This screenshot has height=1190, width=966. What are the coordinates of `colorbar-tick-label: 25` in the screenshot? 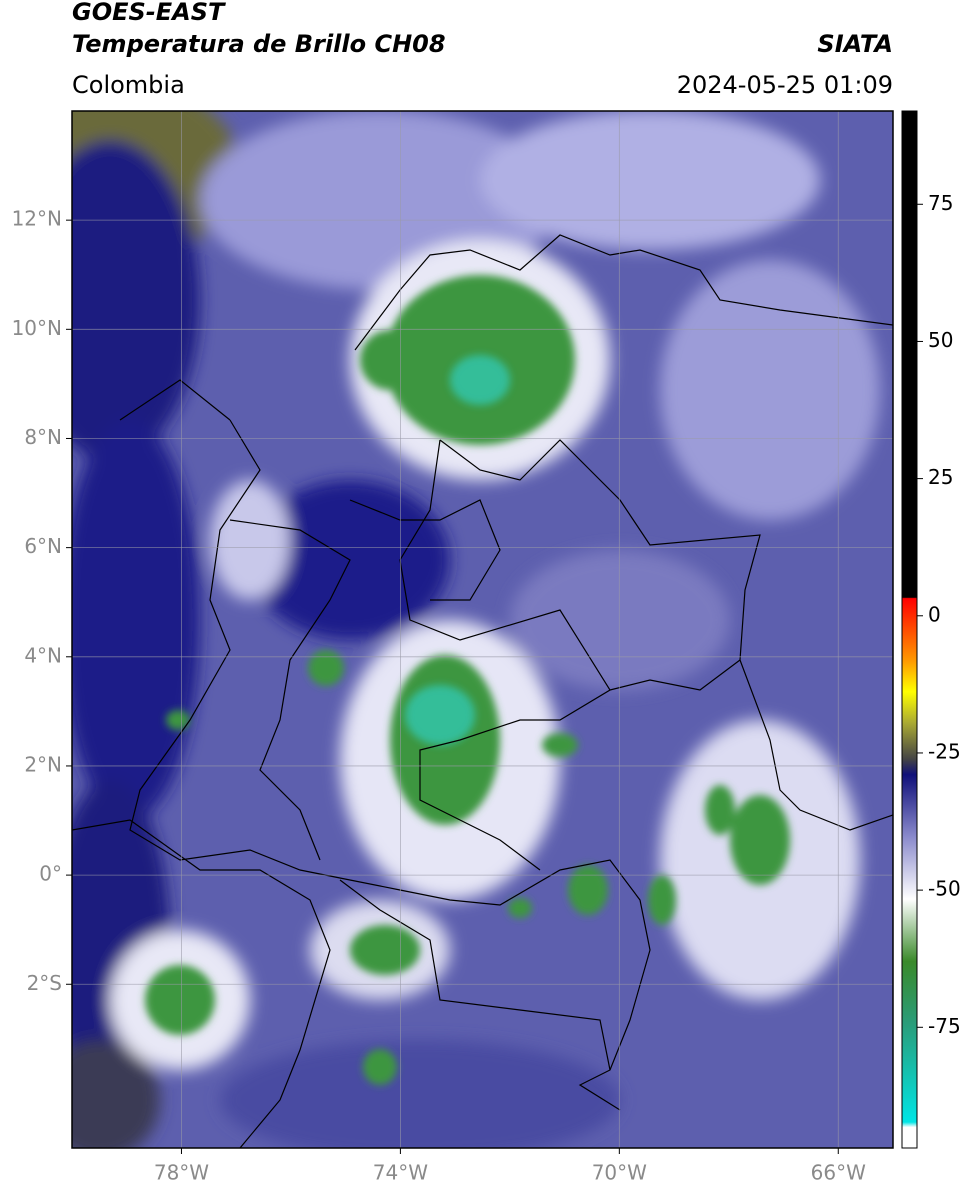 It's located at (940, 477).